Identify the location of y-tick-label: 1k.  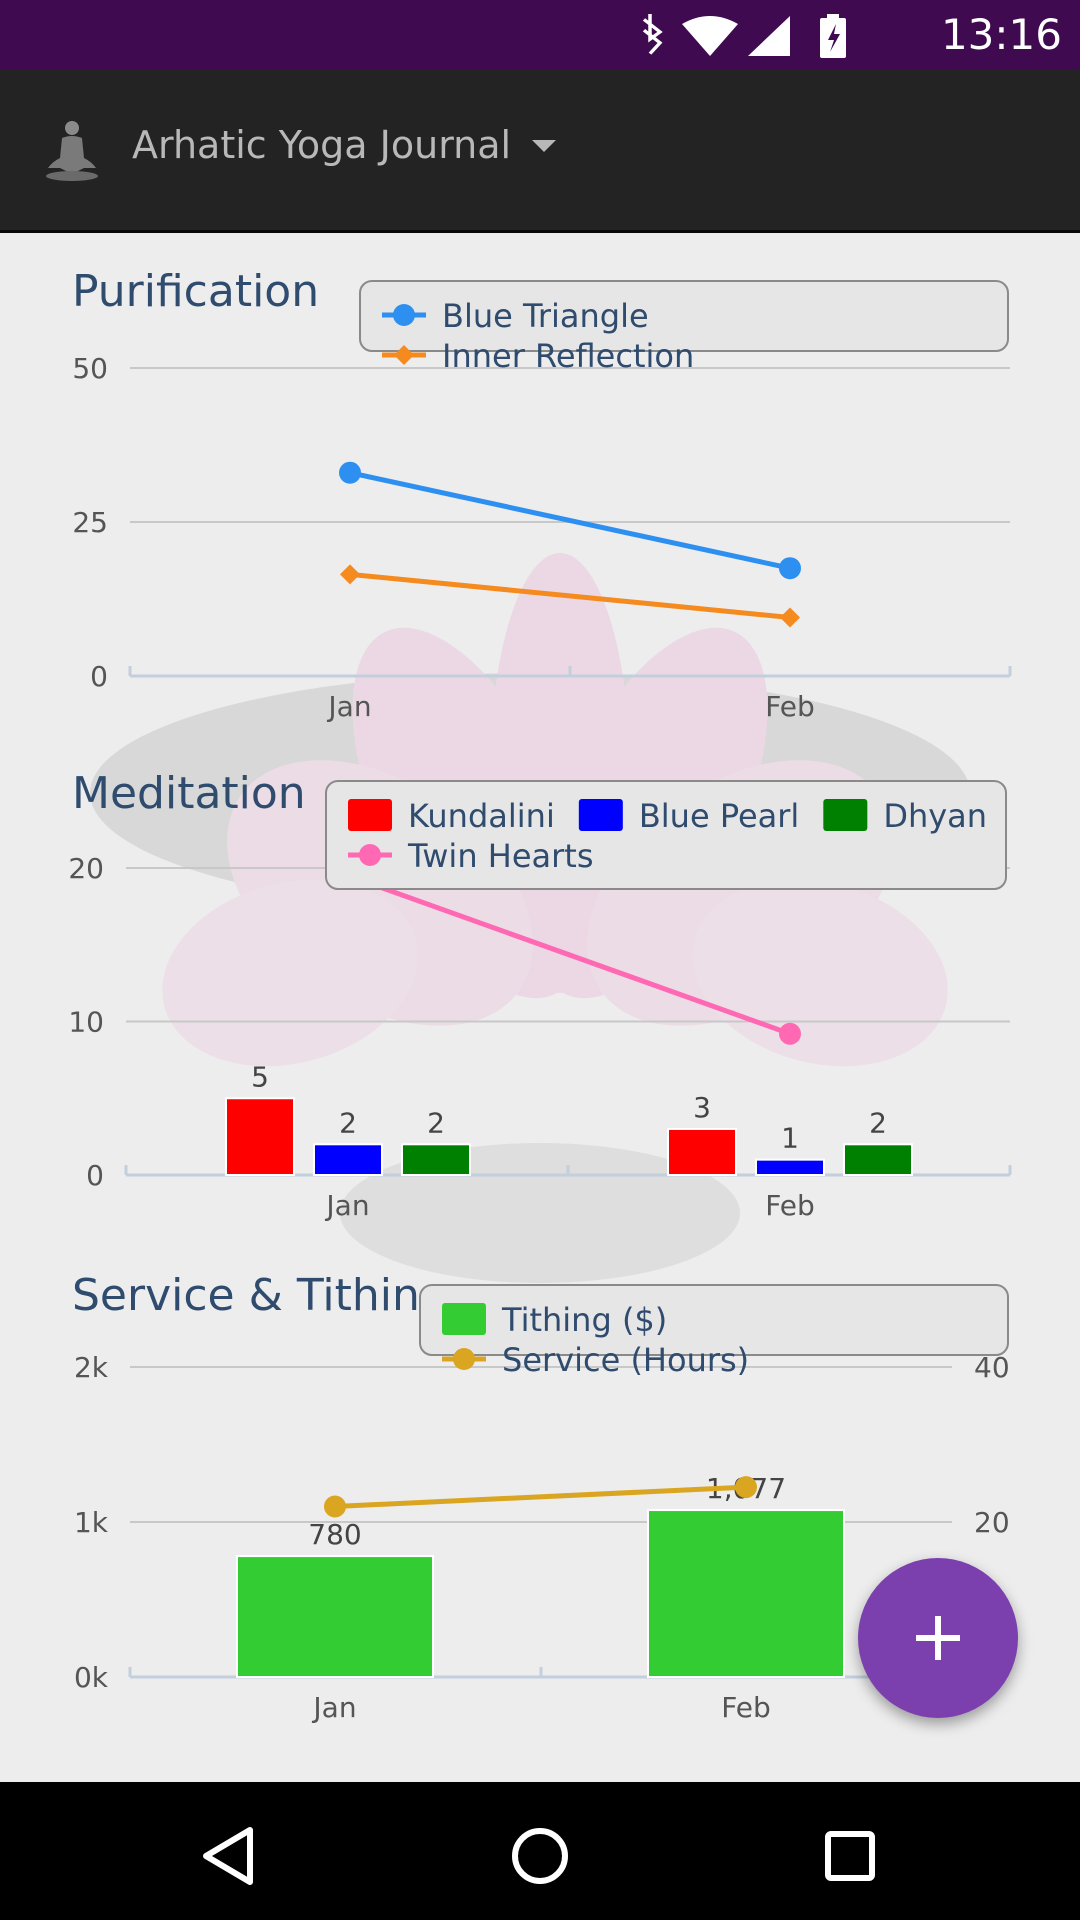
(91, 1522).